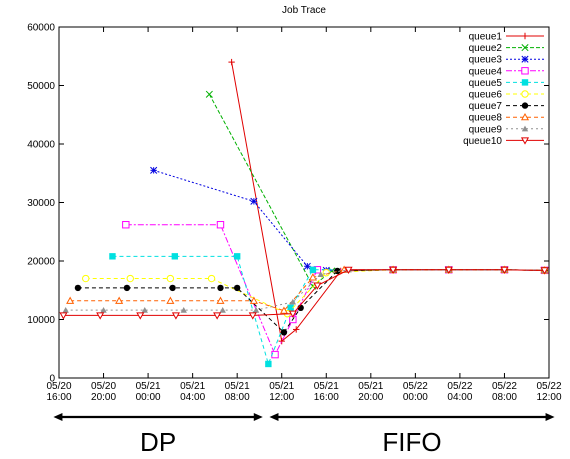  I want to click on x-tick-label-time: 08:00, so click(237, 397).